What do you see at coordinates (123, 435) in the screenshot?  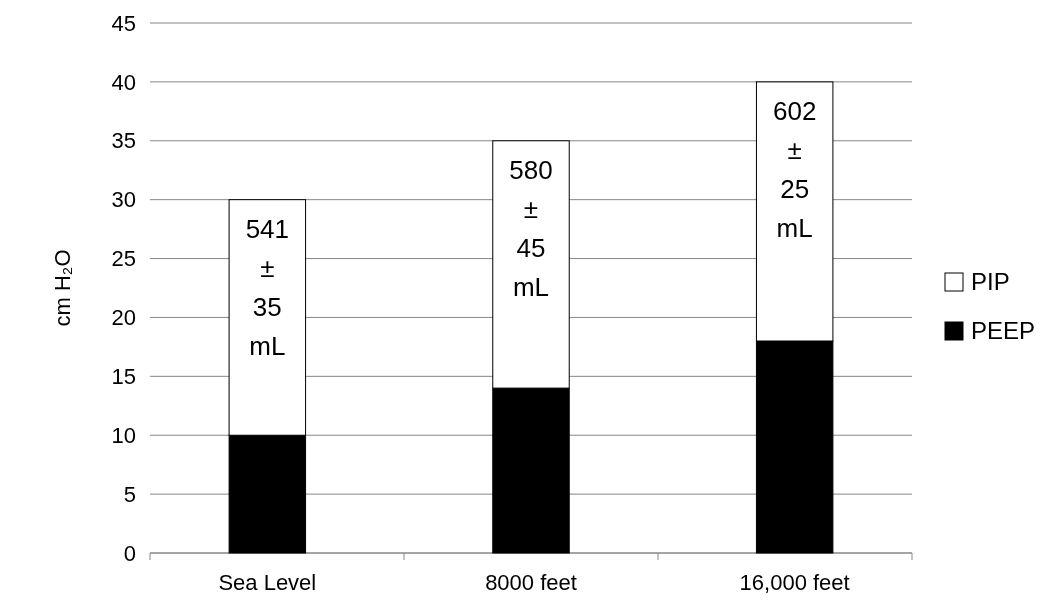 I see `y-tick-label: 10` at bounding box center [123, 435].